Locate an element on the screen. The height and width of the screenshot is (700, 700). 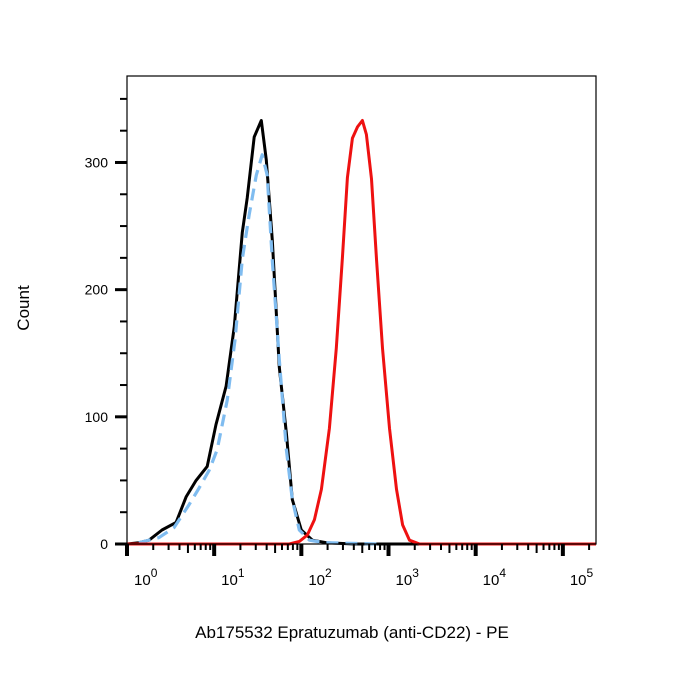
x-tick-label: 10⁴ is located at coordinates (495, 577).